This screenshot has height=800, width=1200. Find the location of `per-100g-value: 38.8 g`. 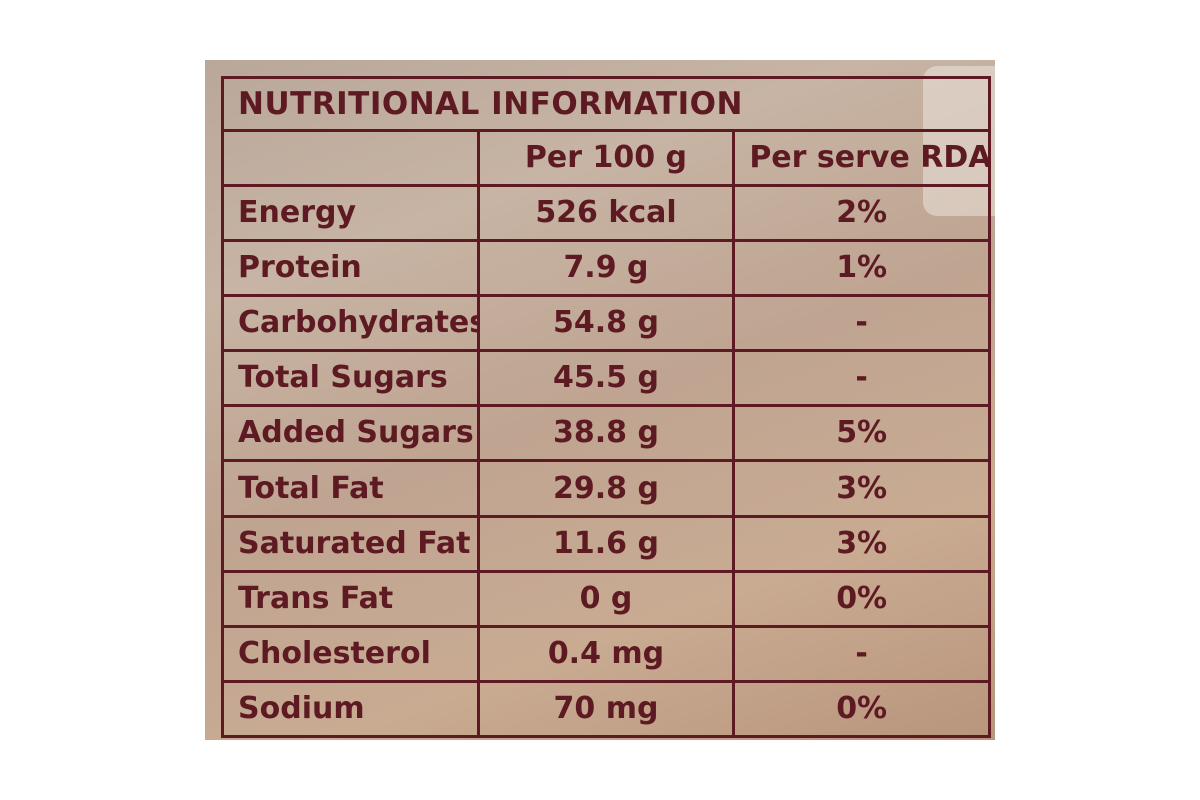

per-100g-value: 38.8 g is located at coordinates (606, 433).